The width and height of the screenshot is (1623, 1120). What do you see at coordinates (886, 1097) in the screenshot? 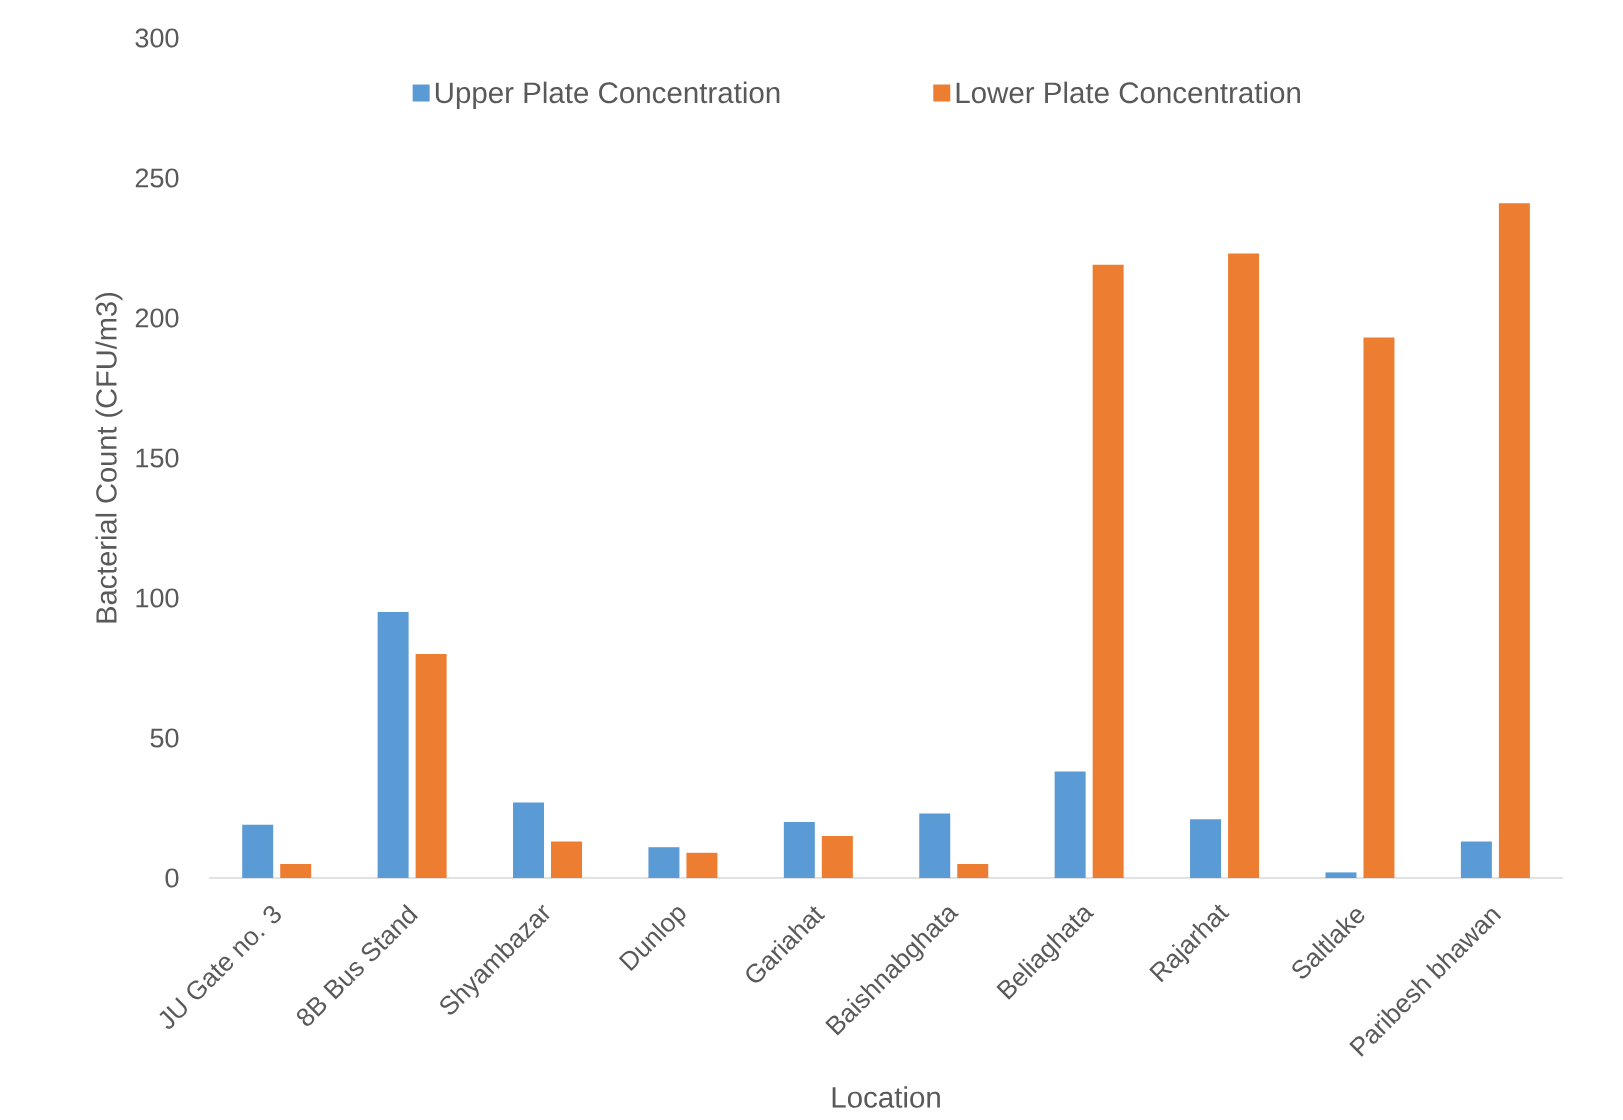
I see `x-axis-title: Location` at bounding box center [886, 1097].